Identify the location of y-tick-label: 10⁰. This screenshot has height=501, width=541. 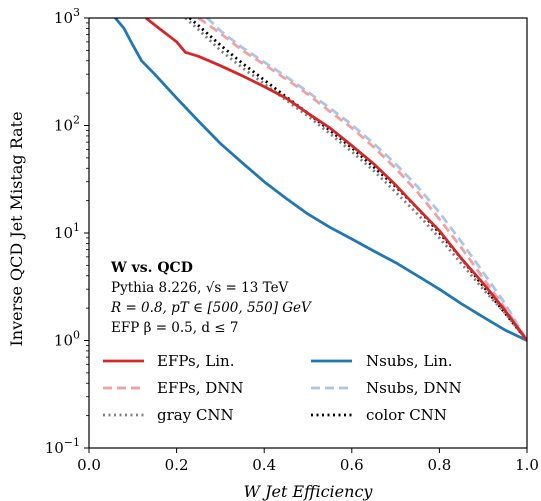
(67, 339).